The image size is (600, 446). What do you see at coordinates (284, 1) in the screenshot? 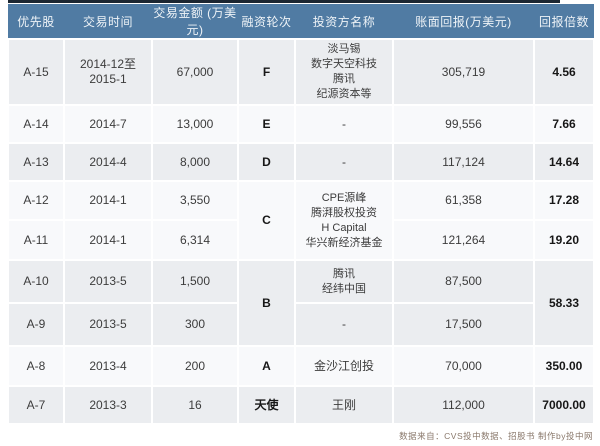
I see `top-border-line` at bounding box center [284, 1].